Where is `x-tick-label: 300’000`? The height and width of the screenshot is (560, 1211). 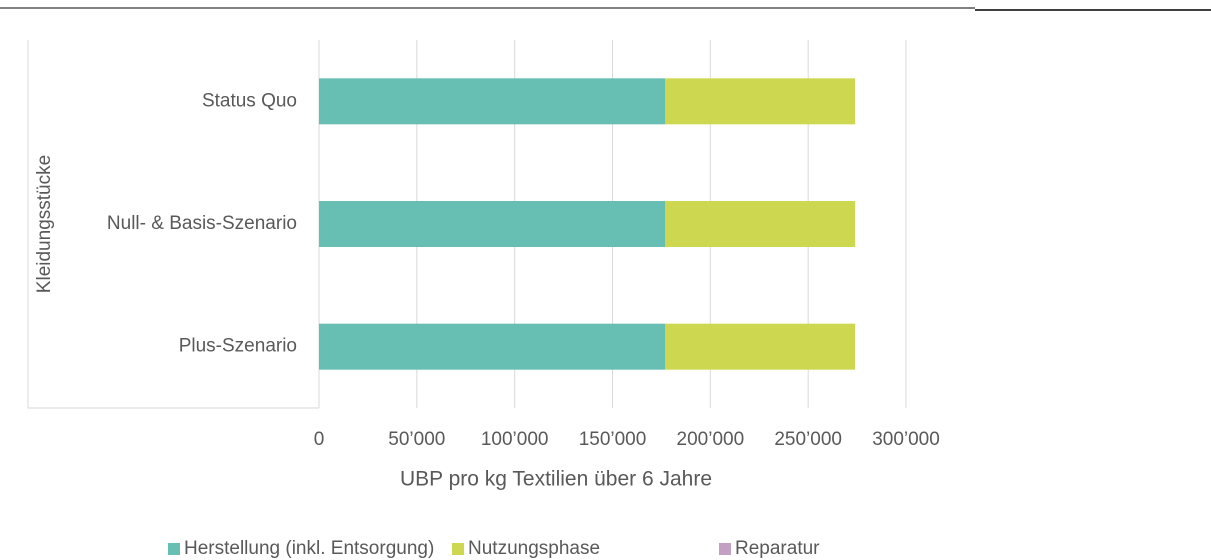 x-tick-label: 300’000 is located at coordinates (906, 439).